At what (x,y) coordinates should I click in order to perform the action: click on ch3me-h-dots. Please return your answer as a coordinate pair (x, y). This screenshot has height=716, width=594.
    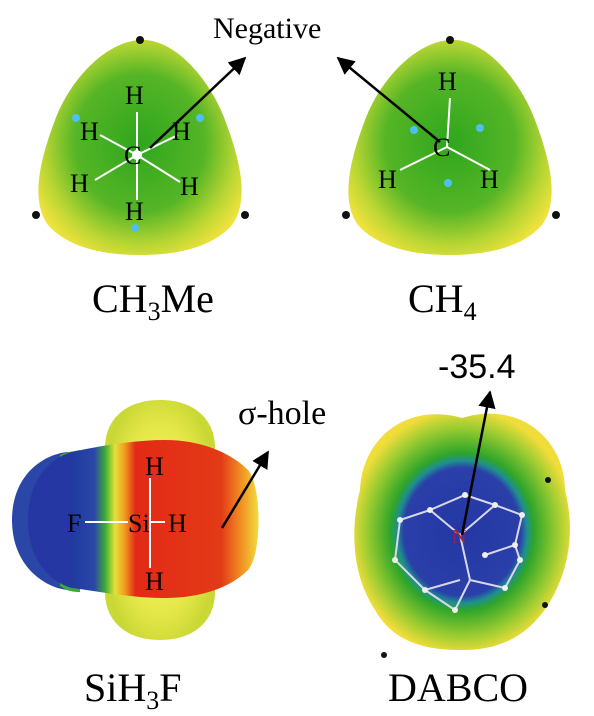
    Looking at the image, I should click on (138, 173).